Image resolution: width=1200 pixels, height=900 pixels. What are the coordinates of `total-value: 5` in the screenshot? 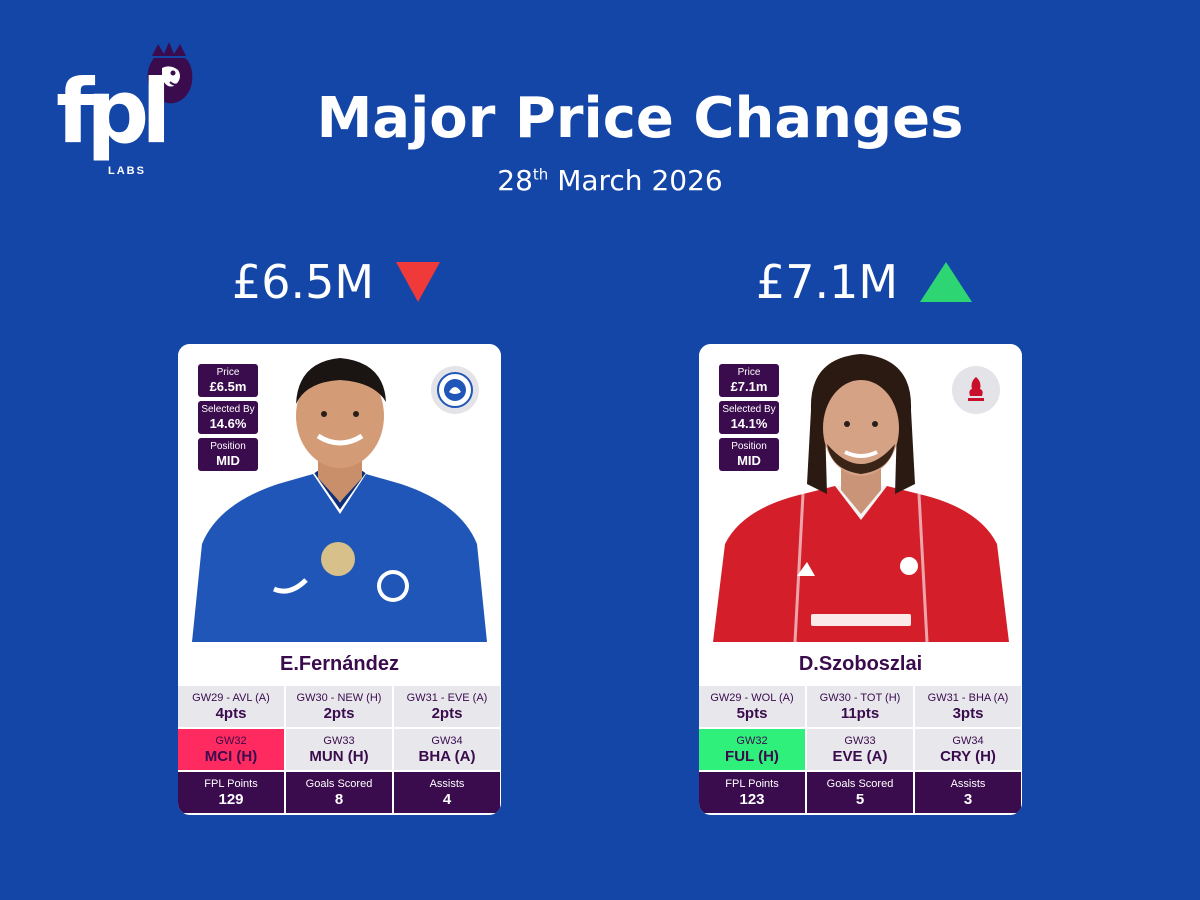 It's located at (860, 799).